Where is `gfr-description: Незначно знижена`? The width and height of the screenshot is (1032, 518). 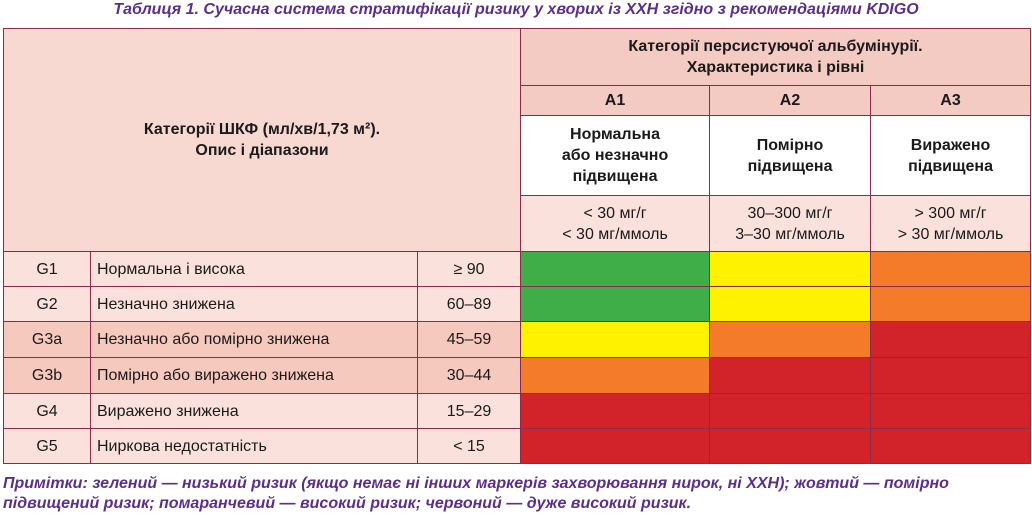 gfr-description: Незначно знижена is located at coordinates (254, 304).